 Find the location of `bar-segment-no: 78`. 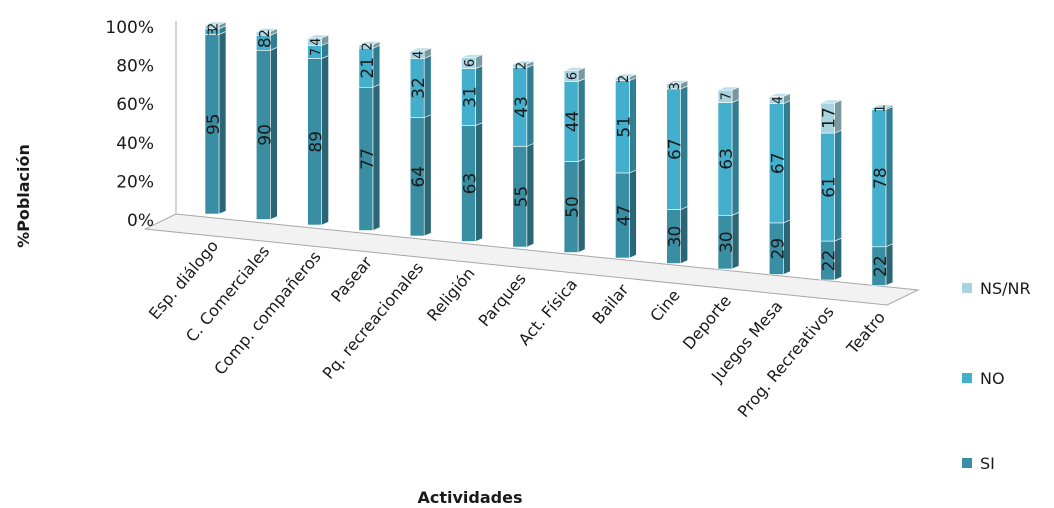

bar-segment-no: 78 is located at coordinates (882, 177).